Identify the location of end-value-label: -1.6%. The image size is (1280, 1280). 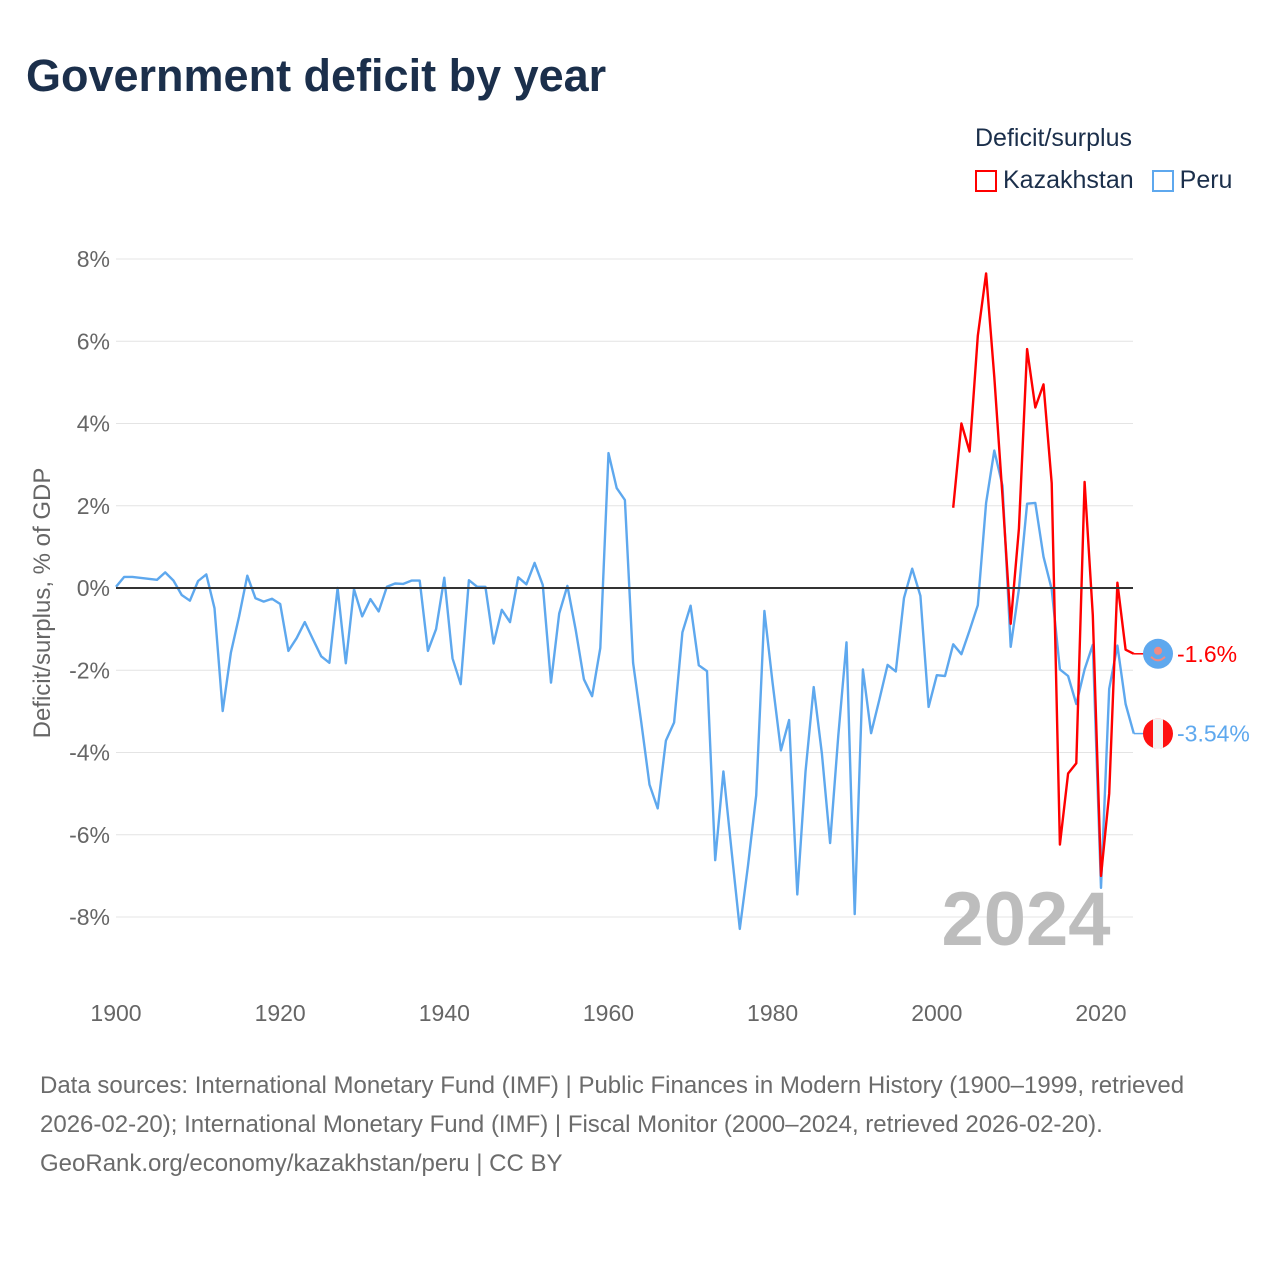
(1207, 654).